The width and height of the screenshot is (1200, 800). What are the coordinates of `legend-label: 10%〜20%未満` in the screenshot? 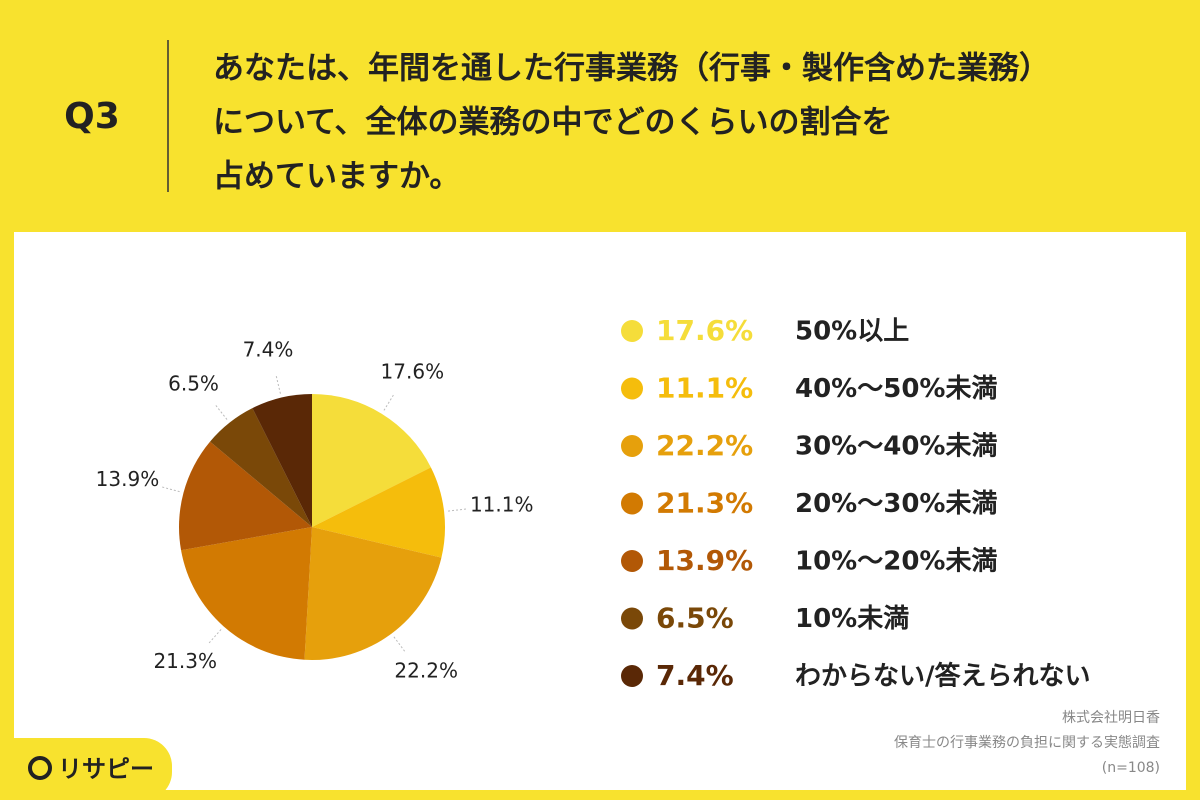 It's located at (896, 562).